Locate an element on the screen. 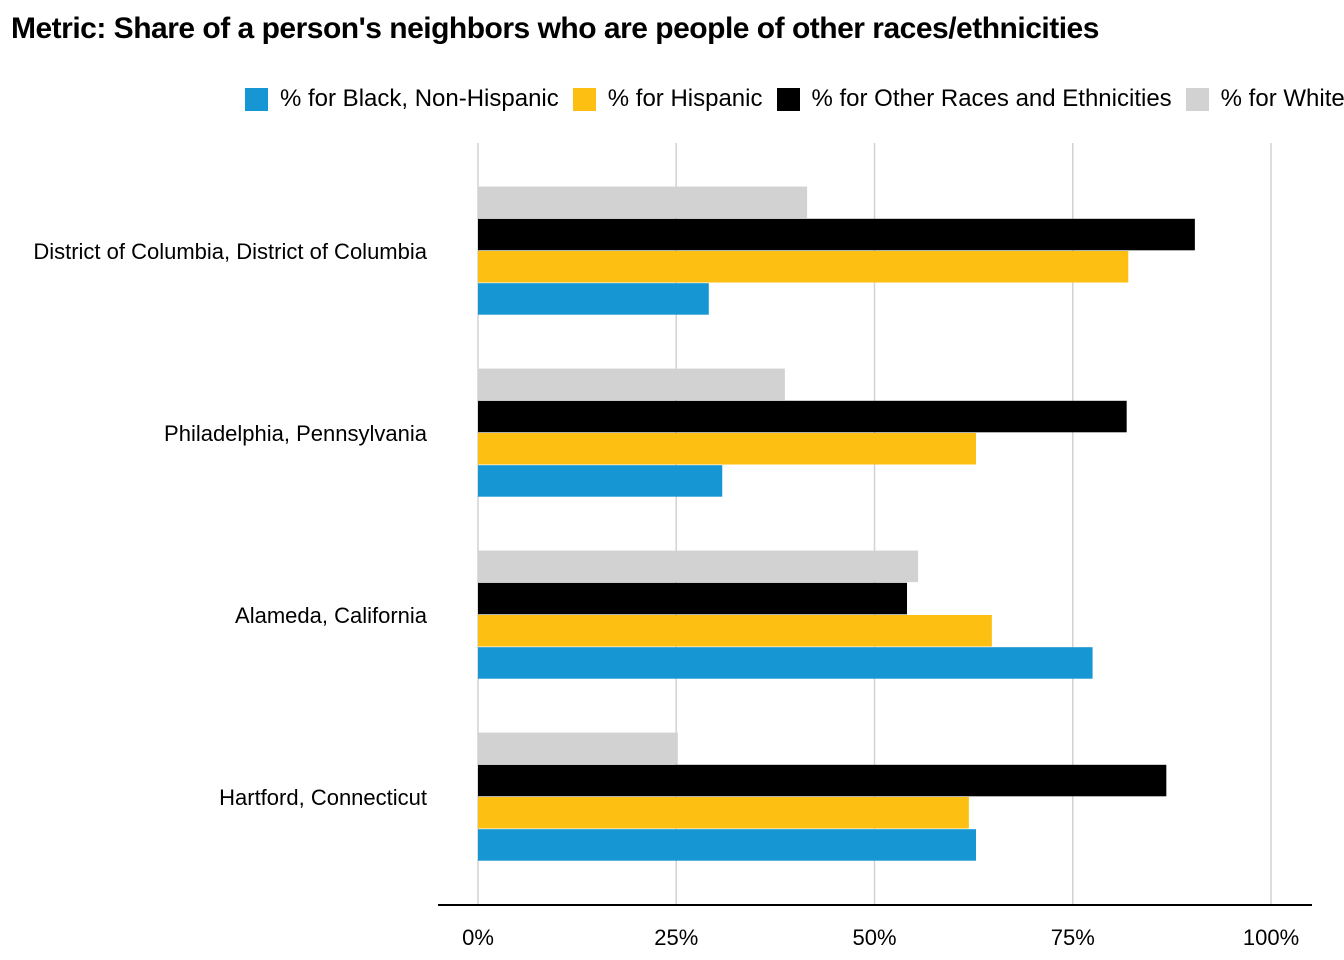 This screenshot has height=960, width=1344. legend-item-hispanic: % for Hispanic is located at coordinates (667, 99).